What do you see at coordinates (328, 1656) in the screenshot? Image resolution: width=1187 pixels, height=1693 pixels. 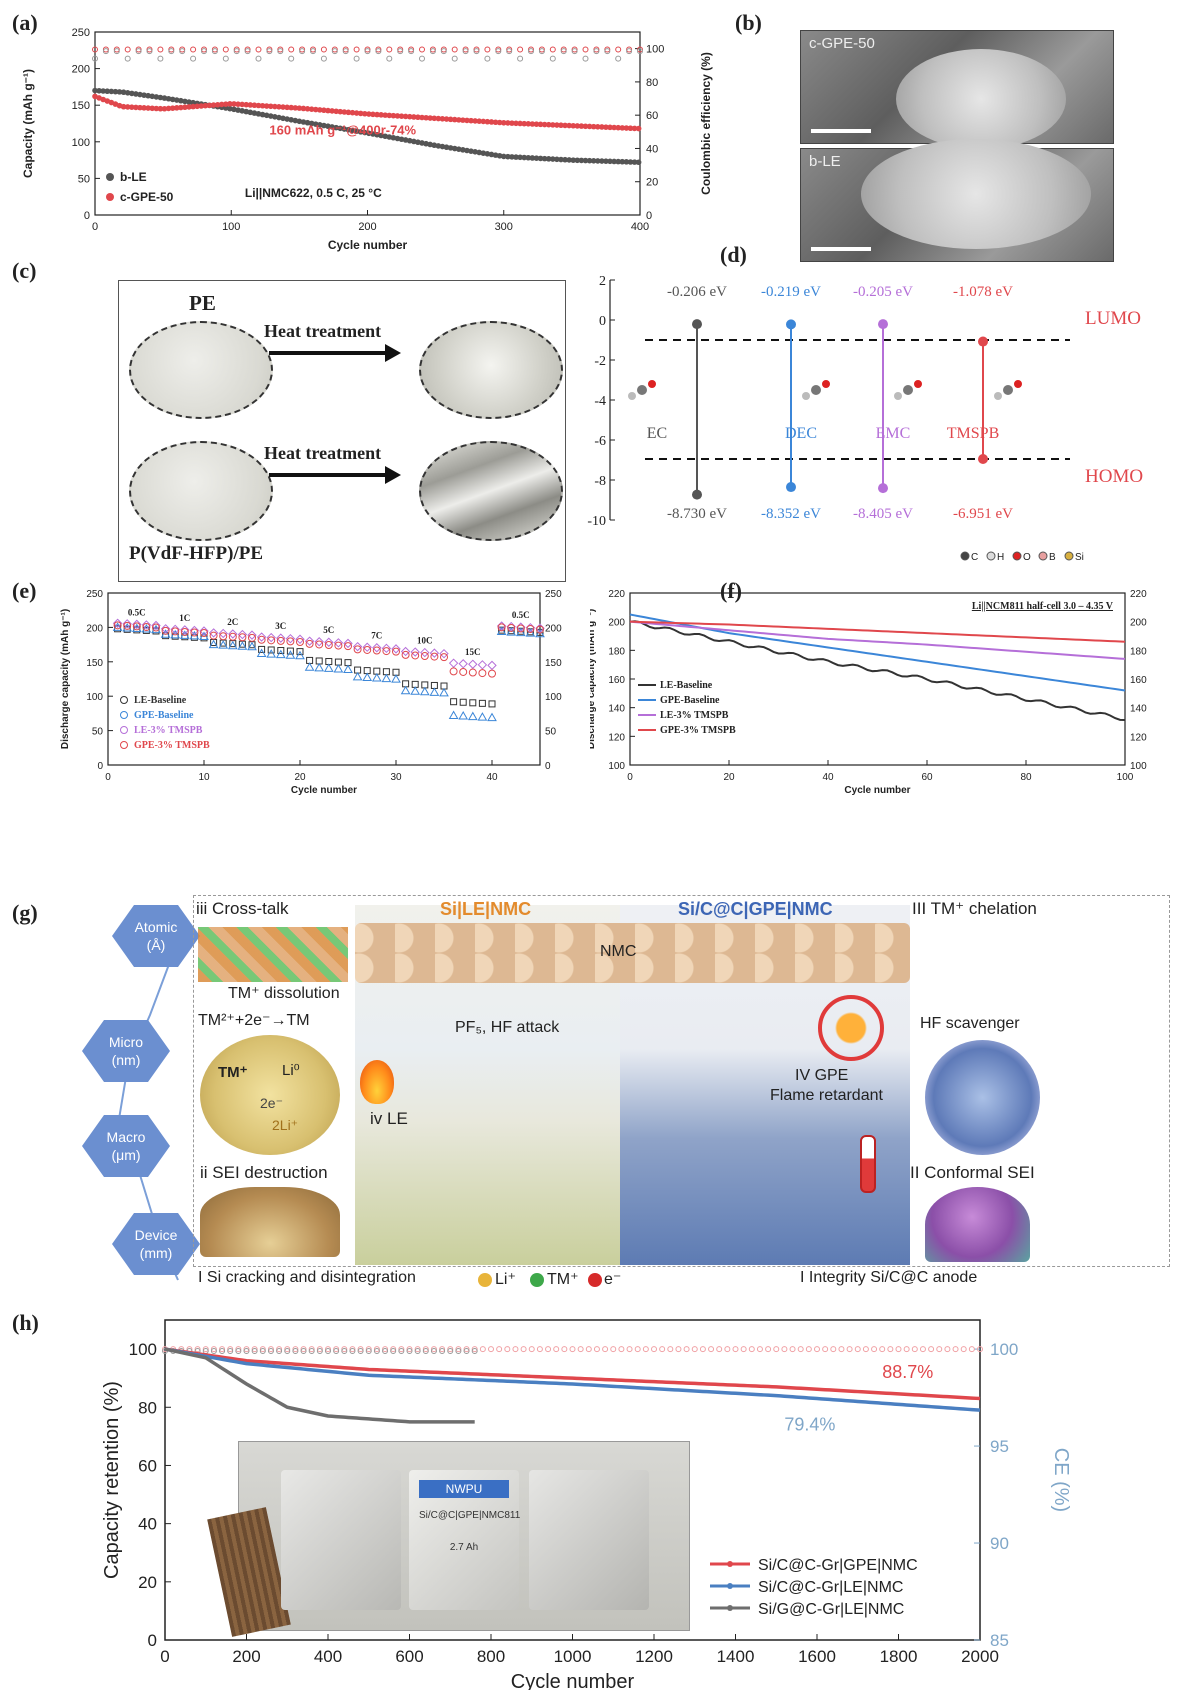 I see `x-tick-label: 400` at bounding box center [328, 1656].